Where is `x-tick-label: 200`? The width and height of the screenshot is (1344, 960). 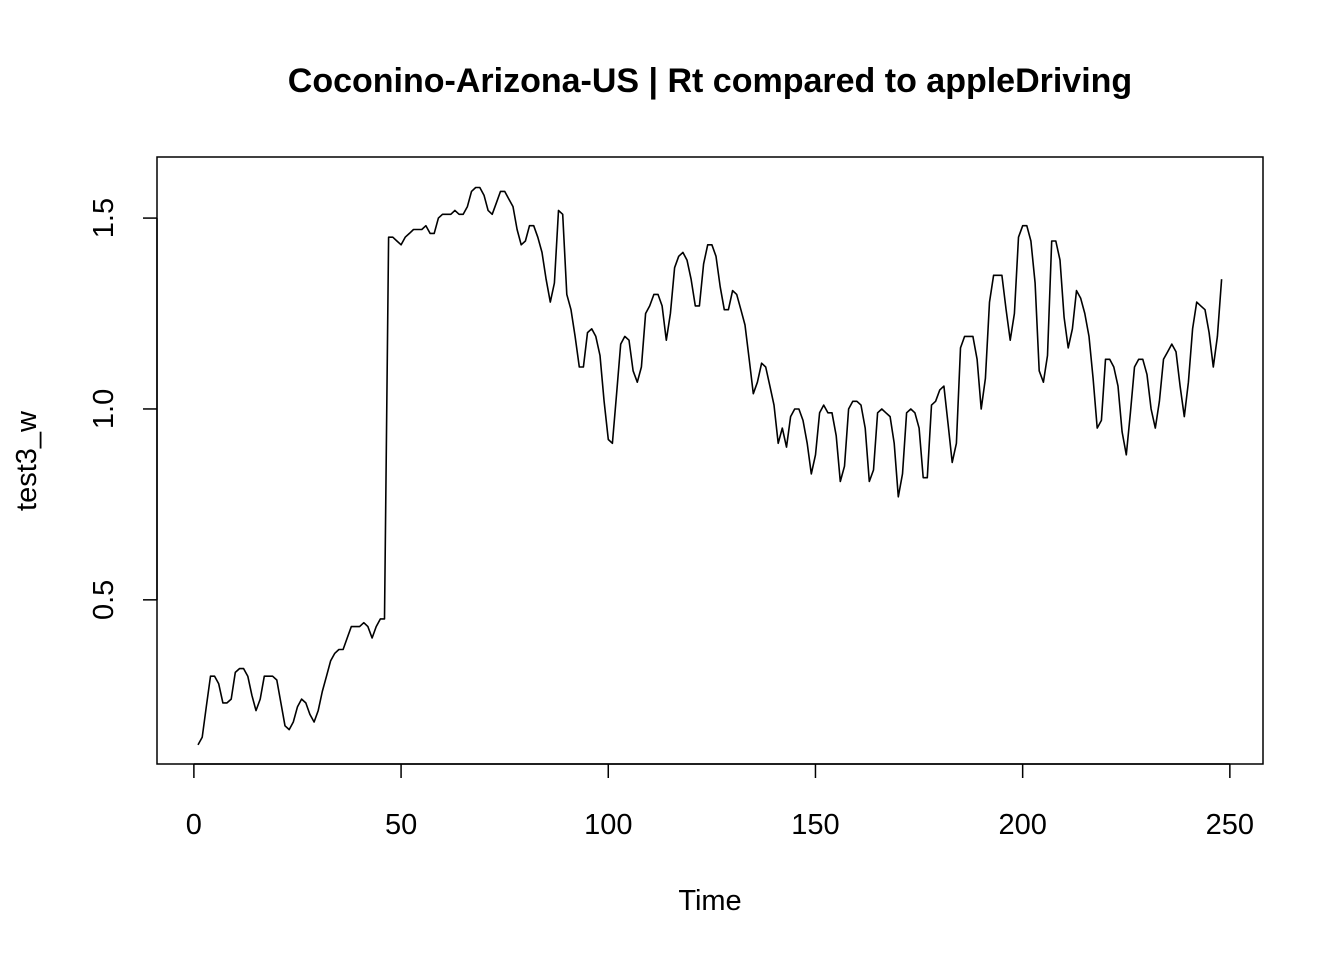 x-tick-label: 200 is located at coordinates (1022, 825).